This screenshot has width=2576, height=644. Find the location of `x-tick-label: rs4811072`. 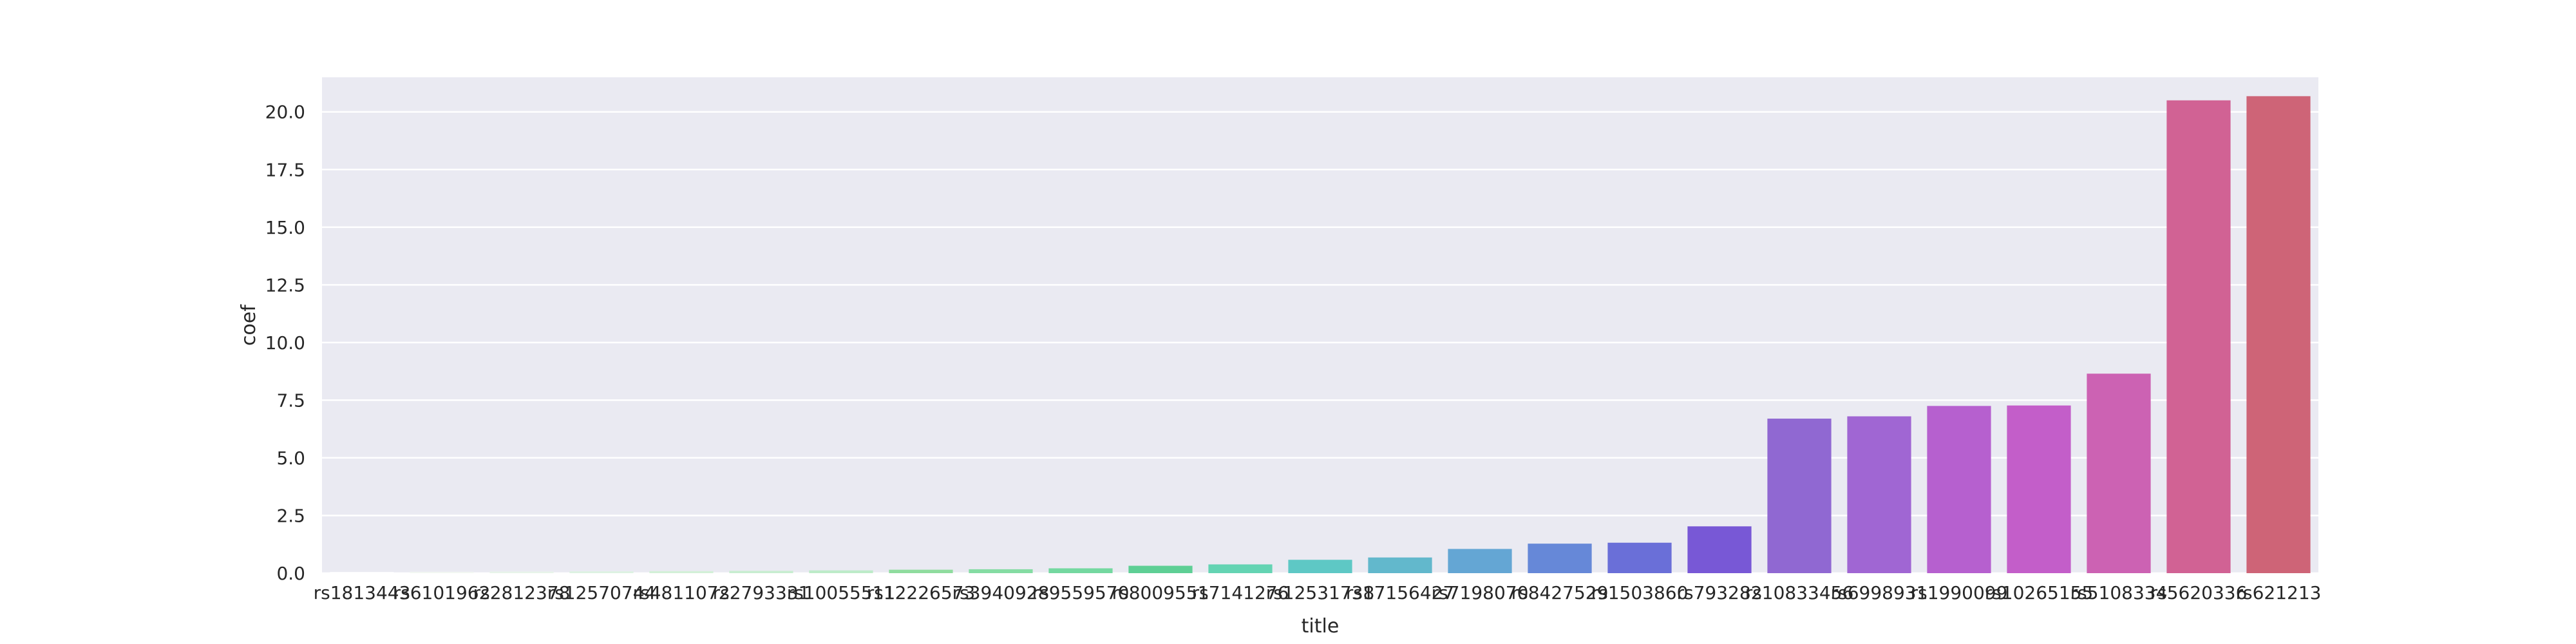

x-tick-label: rs4811072 is located at coordinates (682, 592).